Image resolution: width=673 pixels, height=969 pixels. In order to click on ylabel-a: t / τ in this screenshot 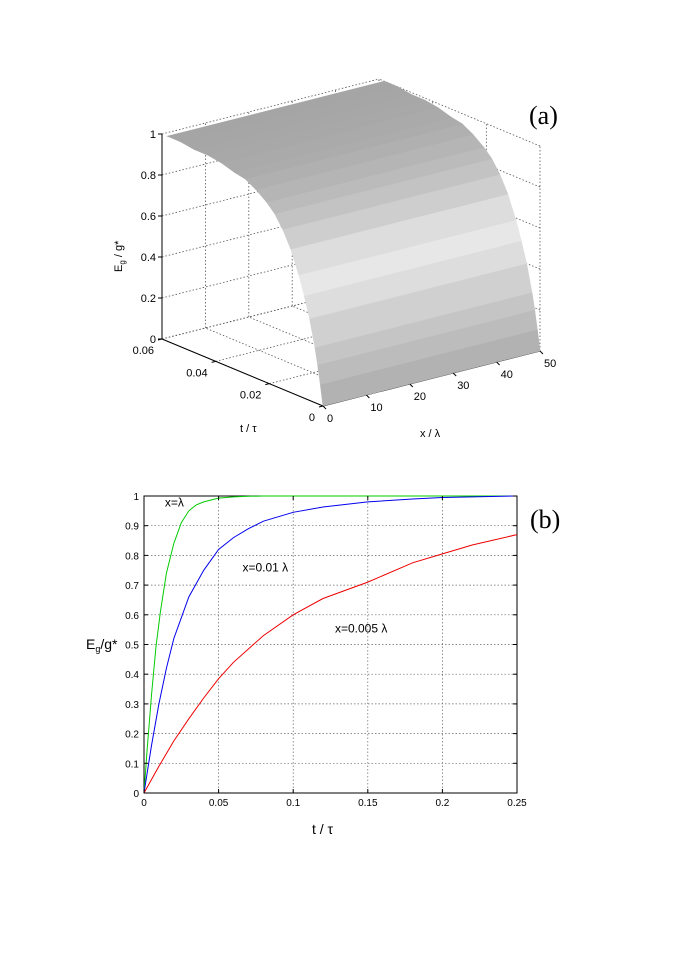, I will do `click(248, 429)`.